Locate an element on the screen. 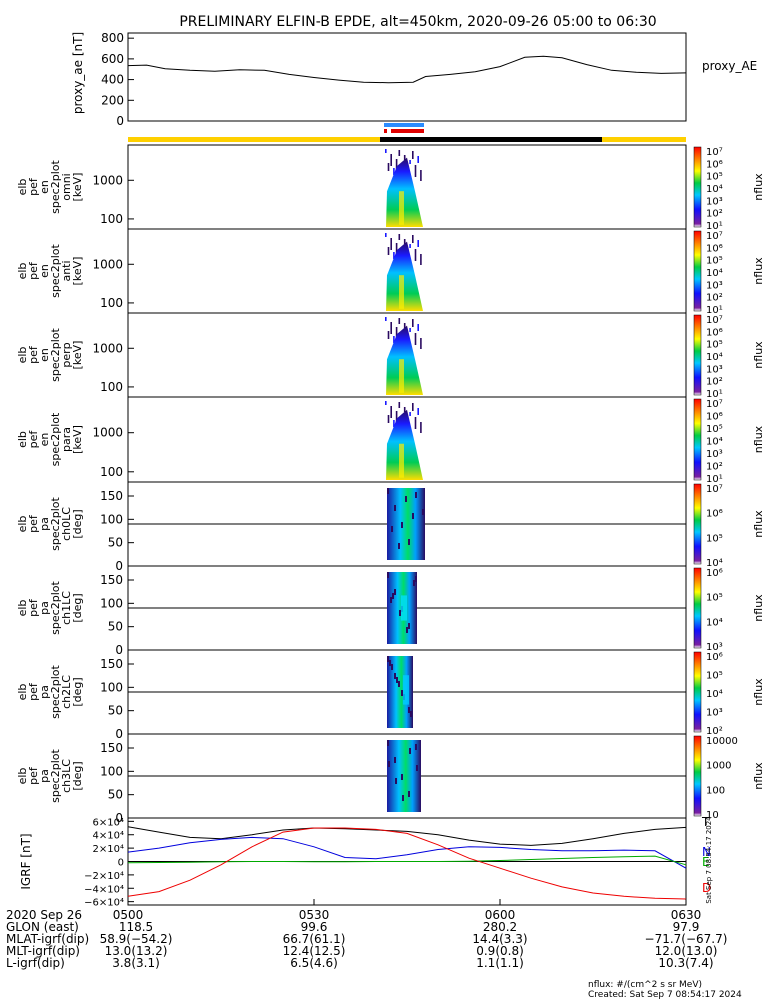  x-tick-label: 0630 is located at coordinates (686, 915).